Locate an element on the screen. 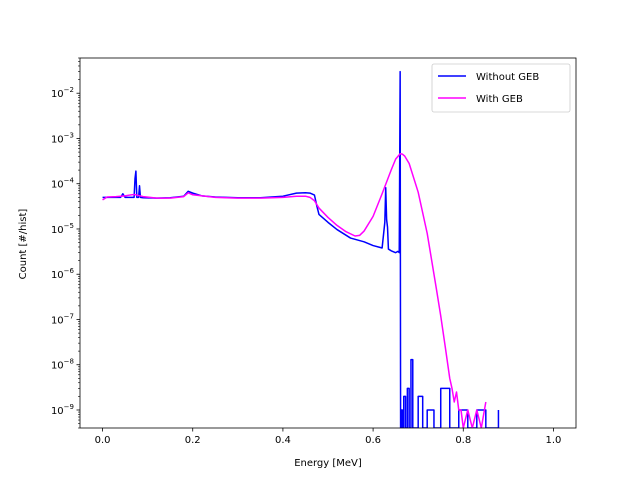 This screenshot has width=640, height=480. legend: Without GEB With GEB is located at coordinates (501, 88).